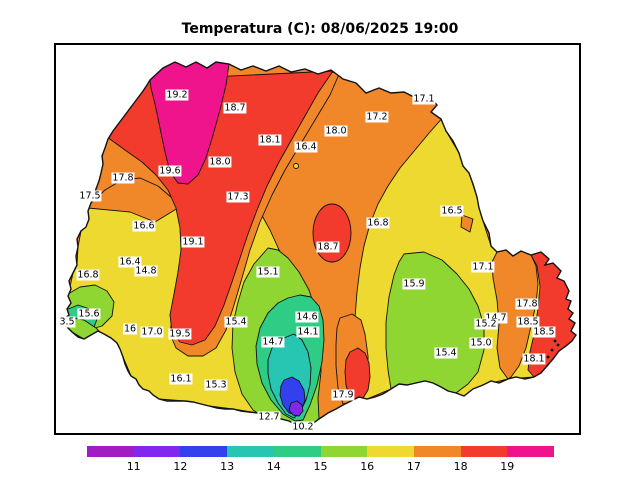 This screenshot has height=480, width=640. I want to click on colorbar-tick-label: 16, so click(367, 466).